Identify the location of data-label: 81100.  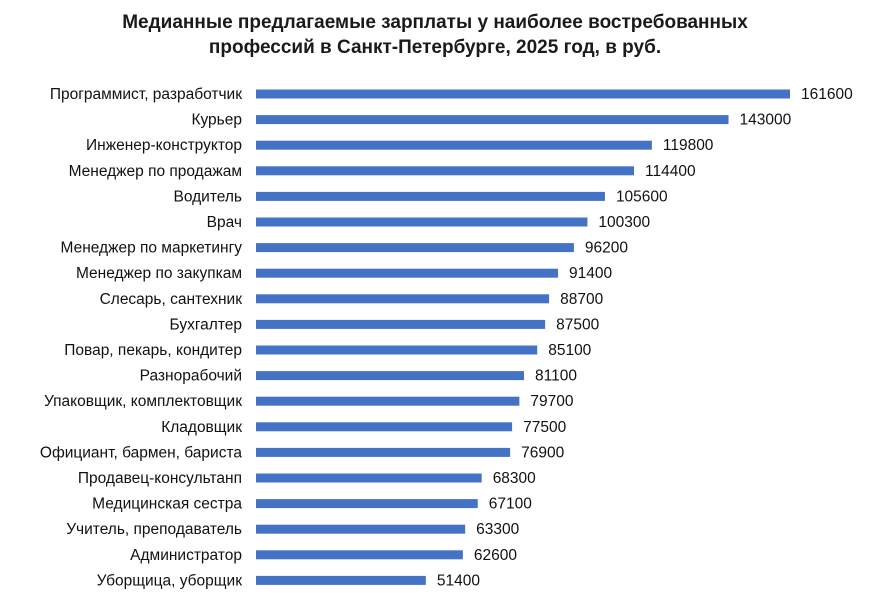
(556, 376).